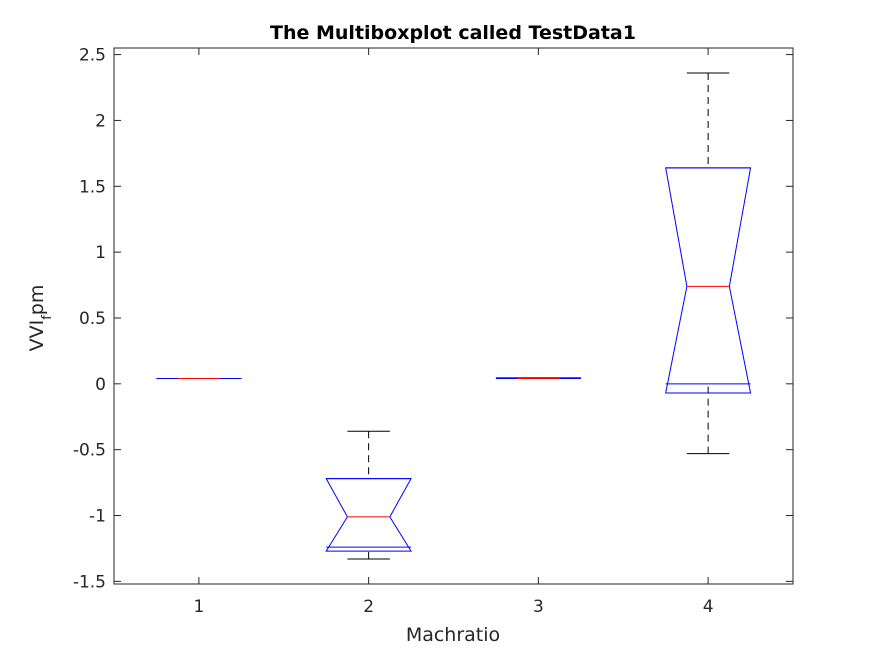  I want to click on y-tick-label: 2.5, so click(92, 56).